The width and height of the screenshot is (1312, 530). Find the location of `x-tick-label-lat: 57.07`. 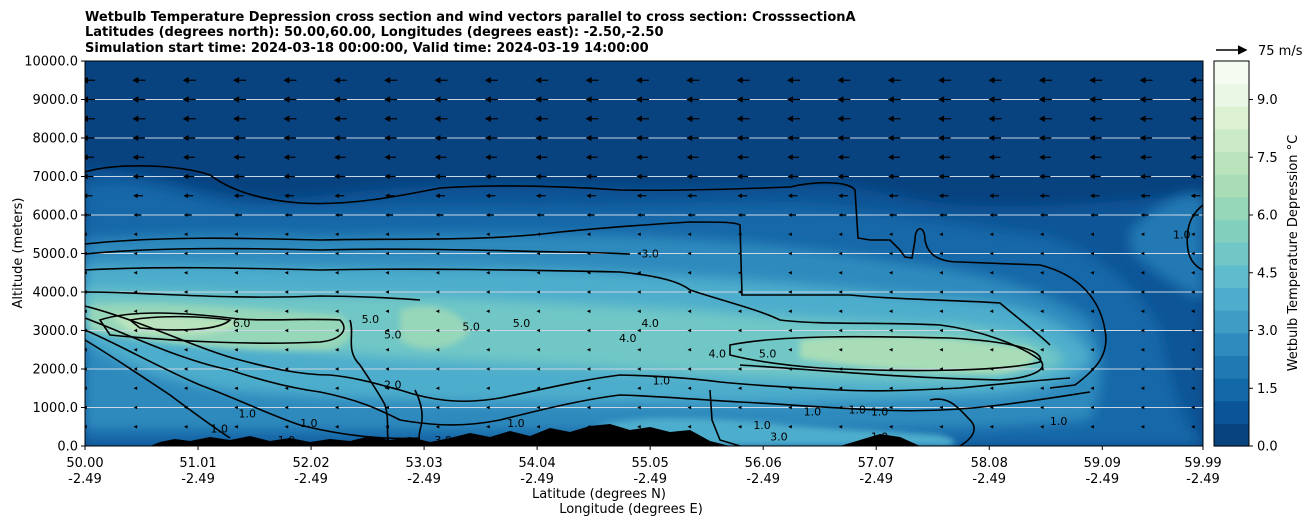

x-tick-label-lat: 57.07 is located at coordinates (876, 463).